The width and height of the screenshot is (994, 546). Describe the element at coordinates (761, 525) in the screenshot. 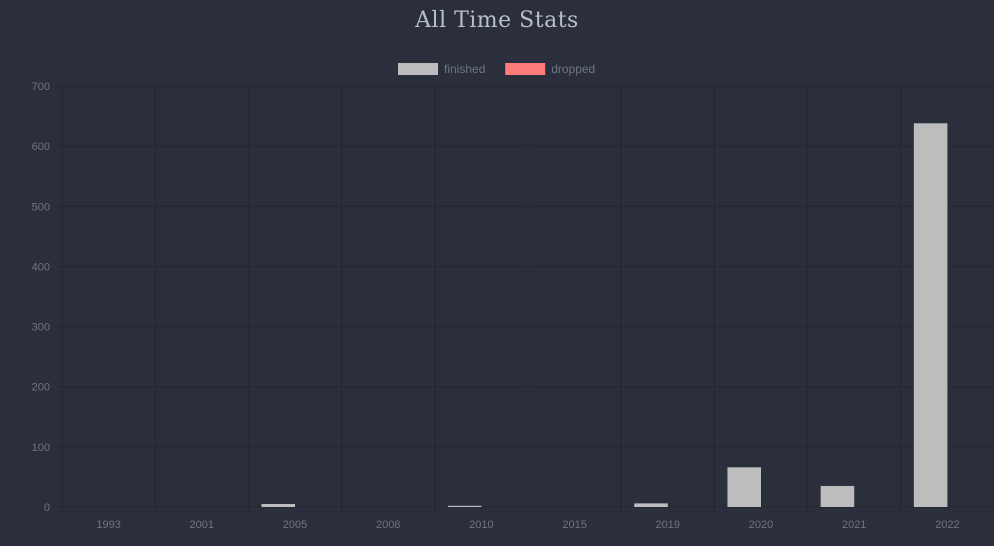

I see `x-tick-label: 2020` at that location.